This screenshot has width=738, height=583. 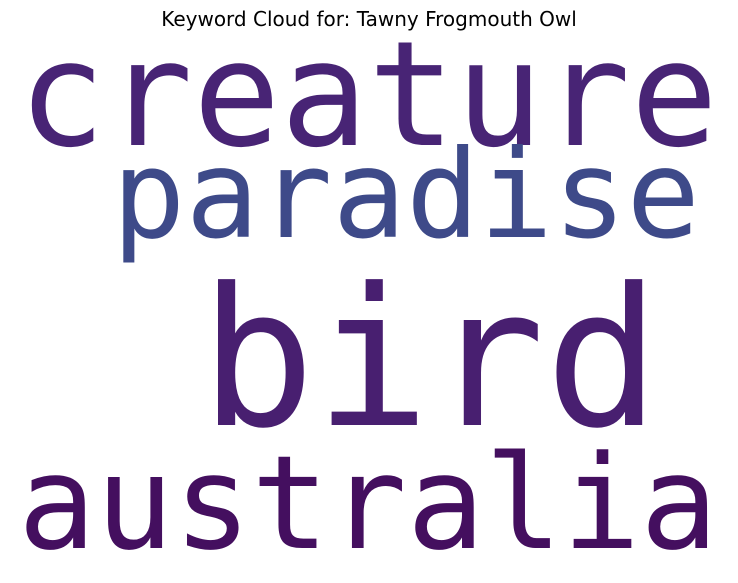 I want to click on chart-title: Keyword Cloud for: Tawny Frogmouth Owl, so click(x=369, y=19).